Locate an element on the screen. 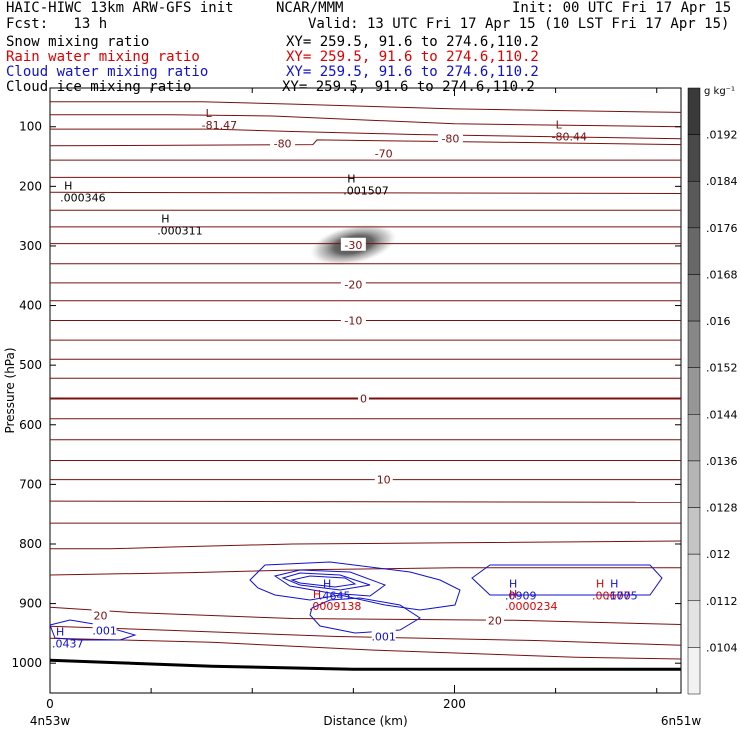 The height and width of the screenshot is (740, 740). colorbar-unit-label: g kg⁻¹ is located at coordinates (719, 91).